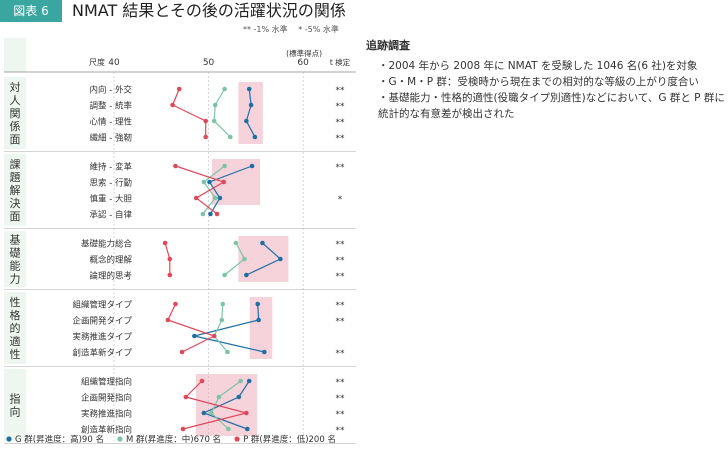 Image resolution: width=728 pixels, height=455 pixels. Describe the element at coordinates (97, 62) in the screenshot. I see `scale-label: 尺度` at that location.